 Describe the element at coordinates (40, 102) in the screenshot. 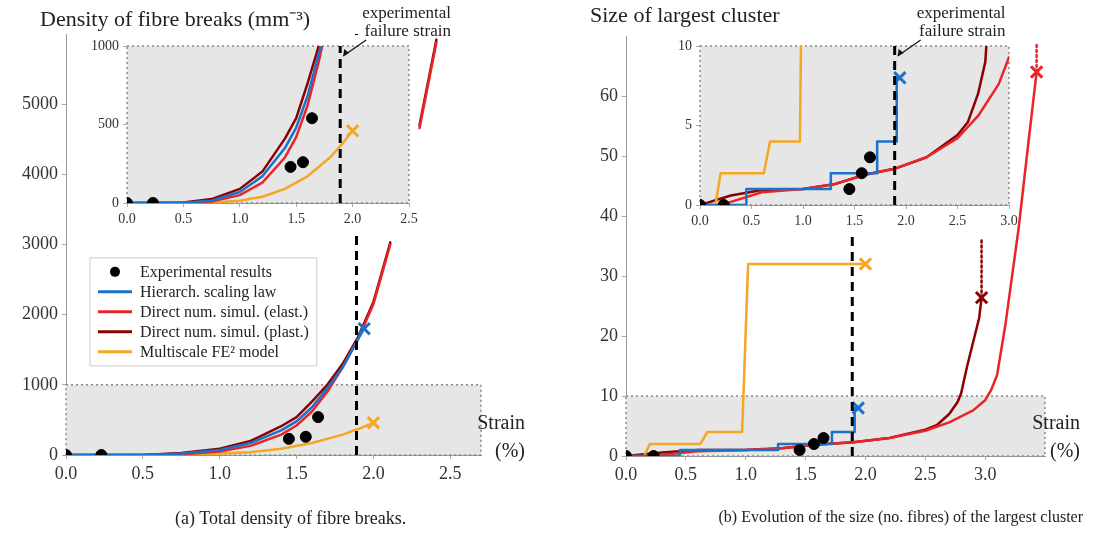

I see `y-tick-label: 5000` at that location.